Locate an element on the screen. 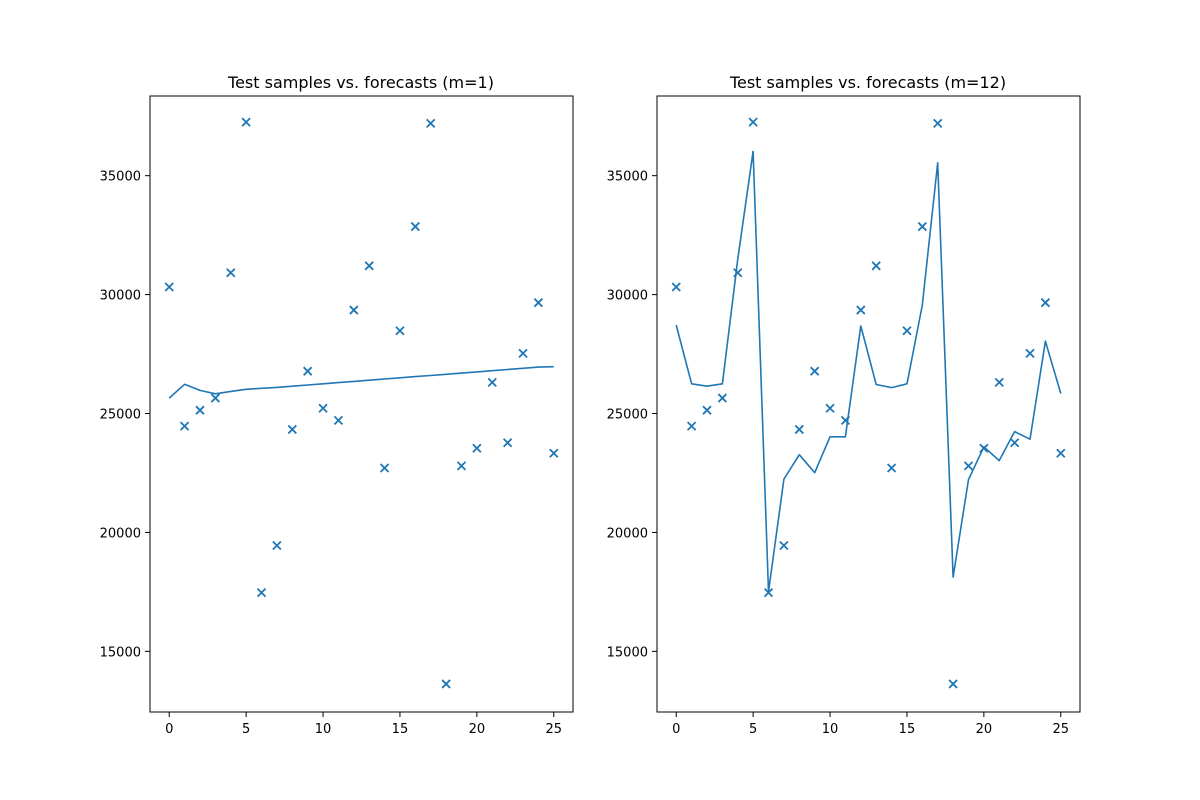  forecast-line is located at coordinates (361, 382).